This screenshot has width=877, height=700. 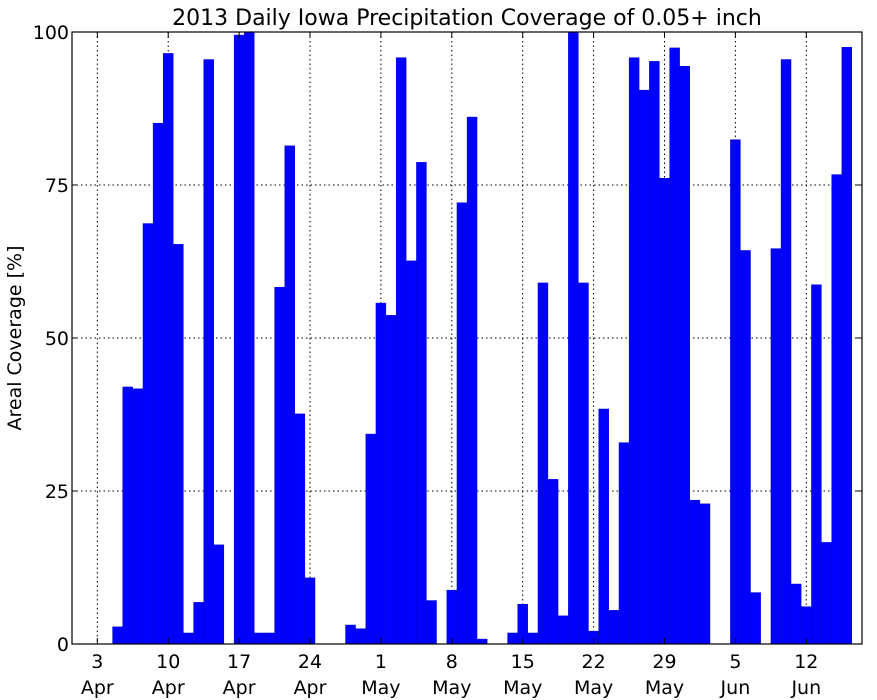 I want to click on y-tick-label: 50, so click(x=57, y=339).